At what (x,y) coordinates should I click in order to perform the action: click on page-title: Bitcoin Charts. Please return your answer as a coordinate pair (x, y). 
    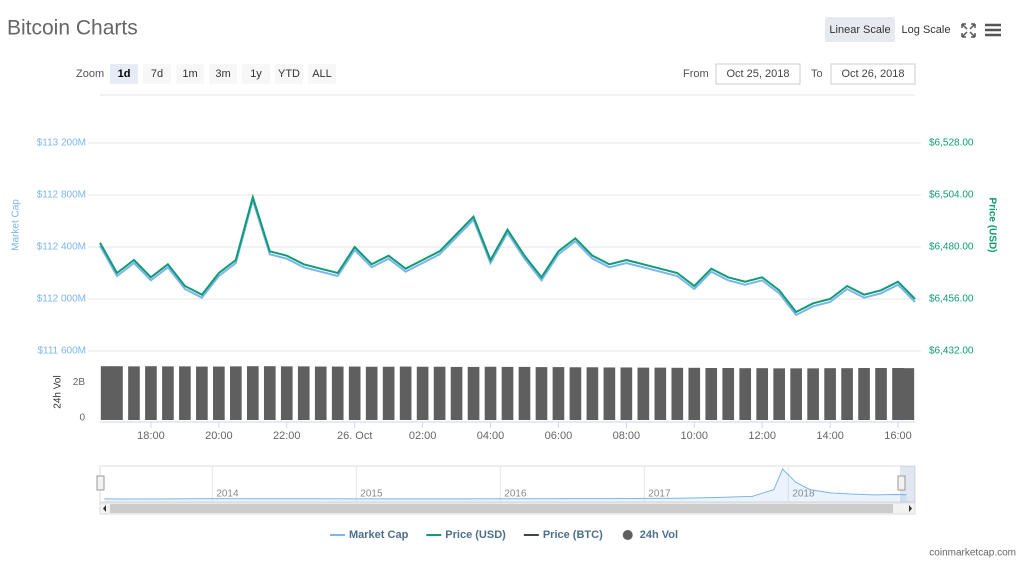
    Looking at the image, I should click on (72, 28).